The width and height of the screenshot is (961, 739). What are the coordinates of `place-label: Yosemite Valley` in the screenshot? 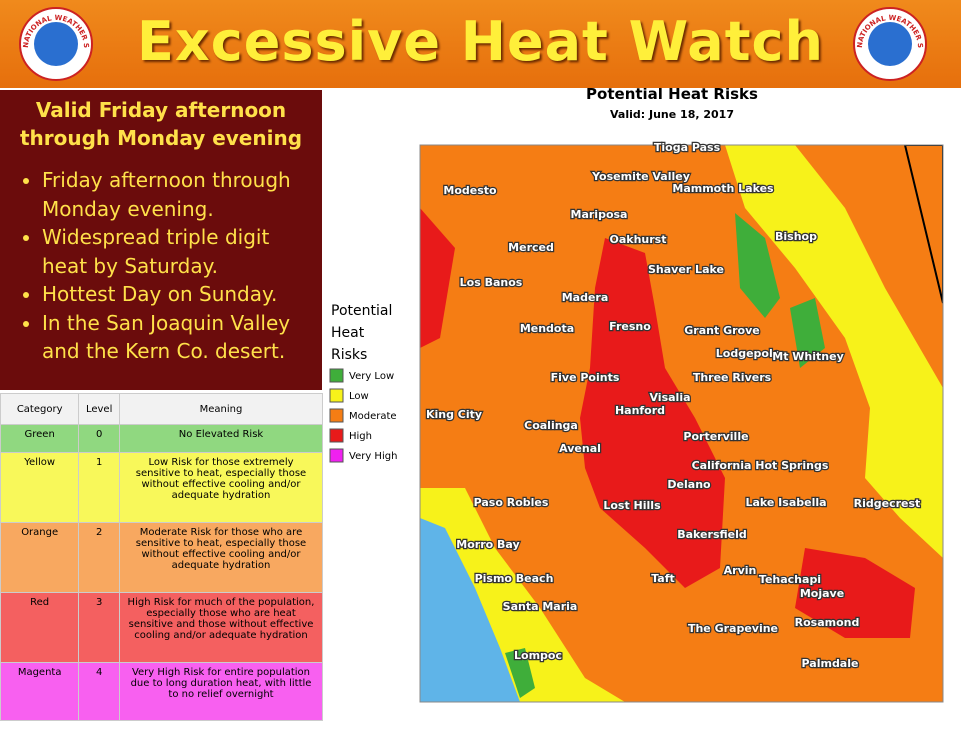 It's located at (640, 176).